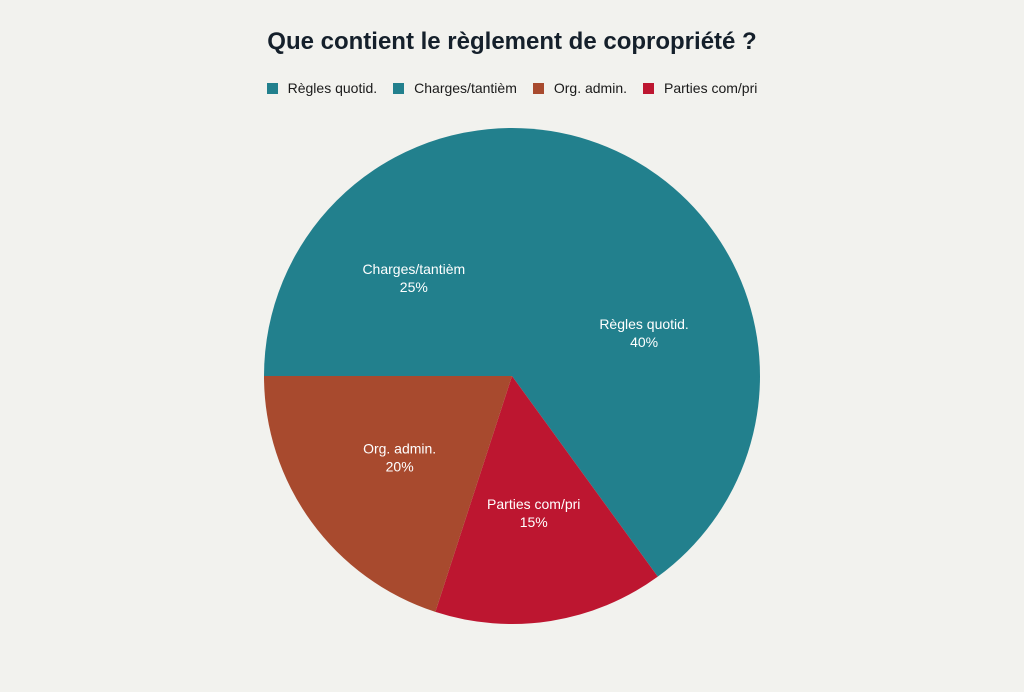  I want to click on slice-percent-label: 25%, so click(414, 287).